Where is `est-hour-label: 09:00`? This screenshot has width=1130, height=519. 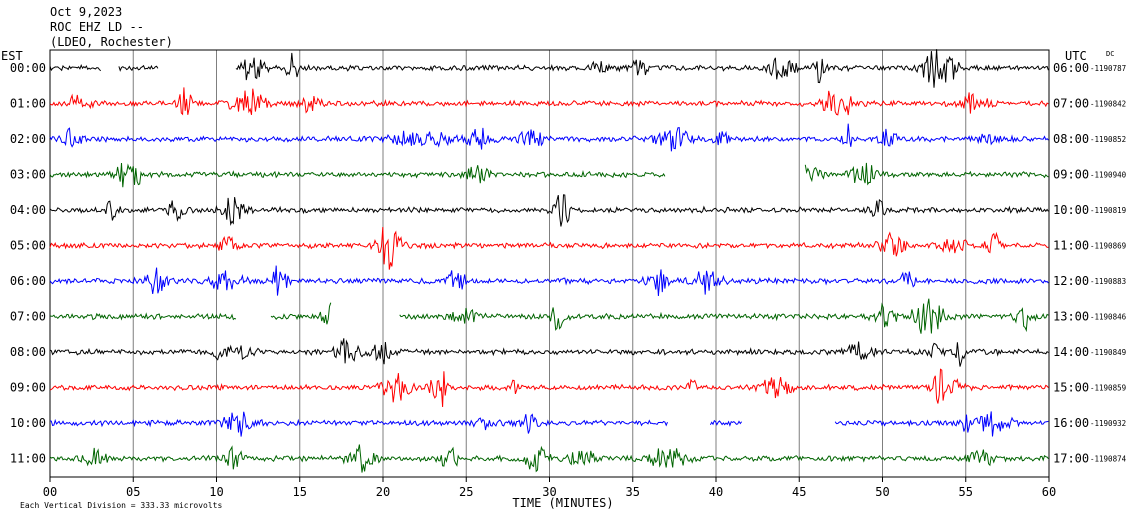 est-hour-label: 09:00 is located at coordinates (28, 388).